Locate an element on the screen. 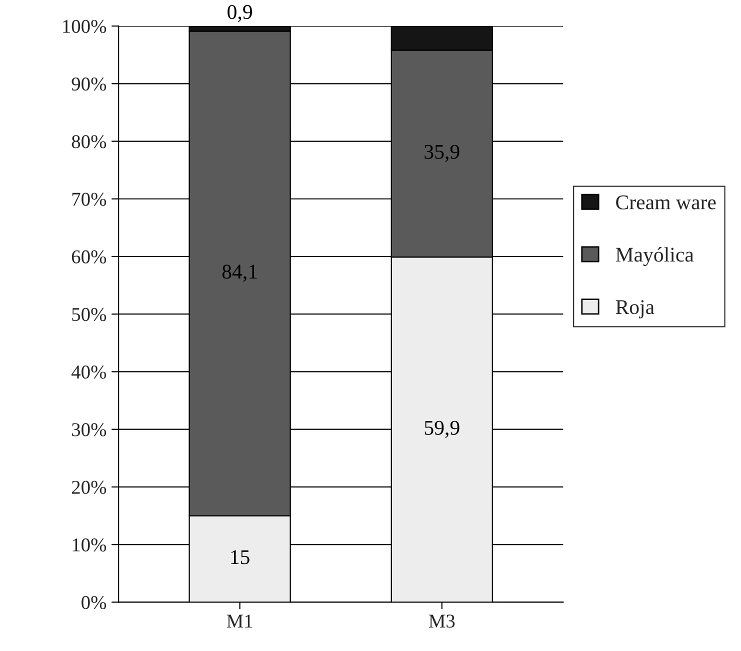  y-tick-label: 20% is located at coordinates (89, 487).